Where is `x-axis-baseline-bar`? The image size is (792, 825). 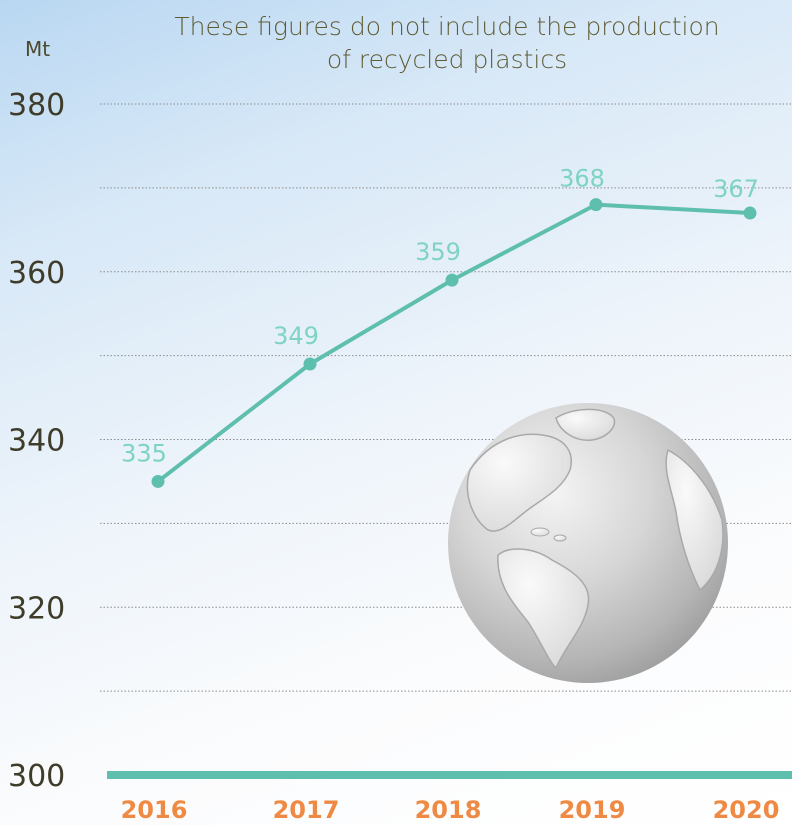 x-axis-baseline-bar is located at coordinates (449, 775).